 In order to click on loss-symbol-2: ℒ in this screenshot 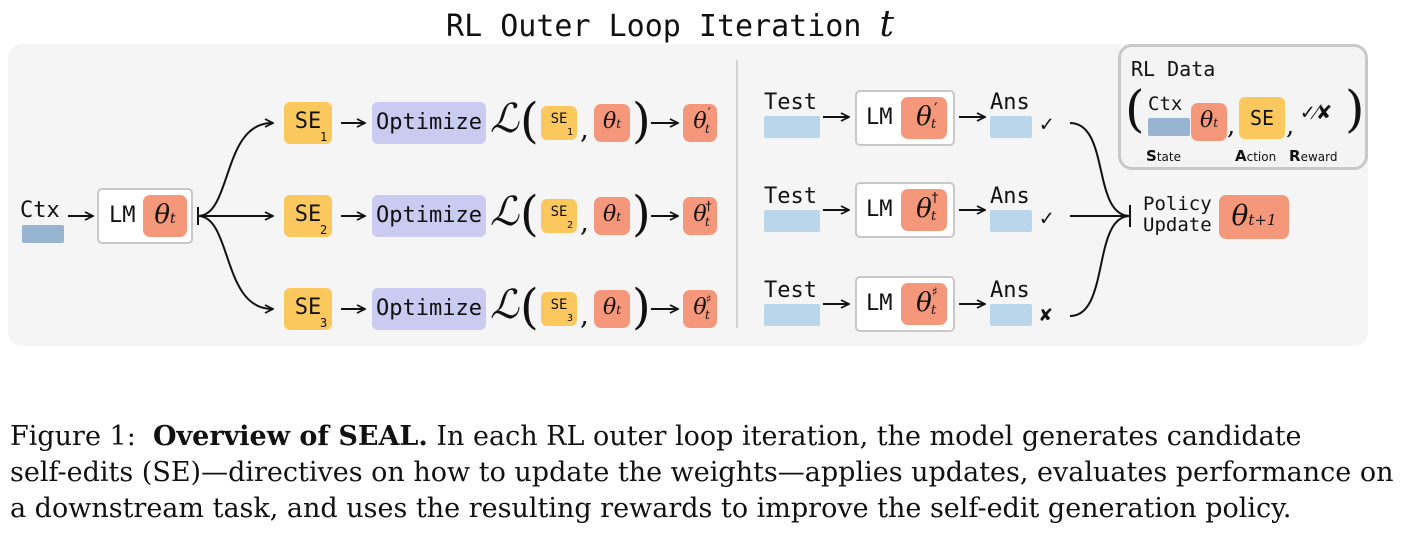, I will do `click(504, 212)`.